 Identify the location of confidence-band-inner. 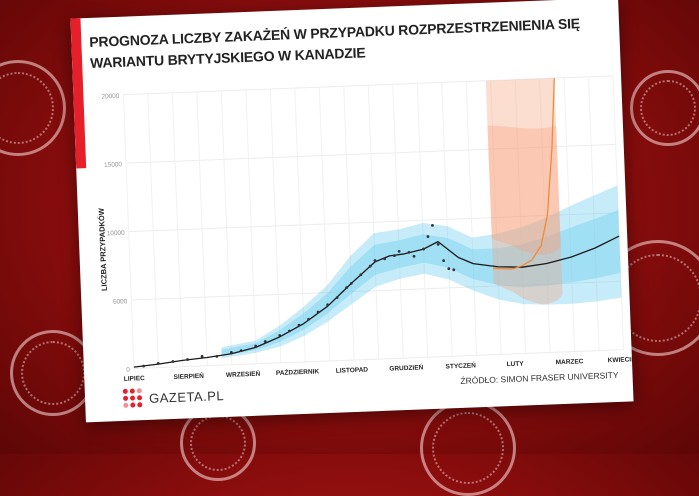
(524, 190).